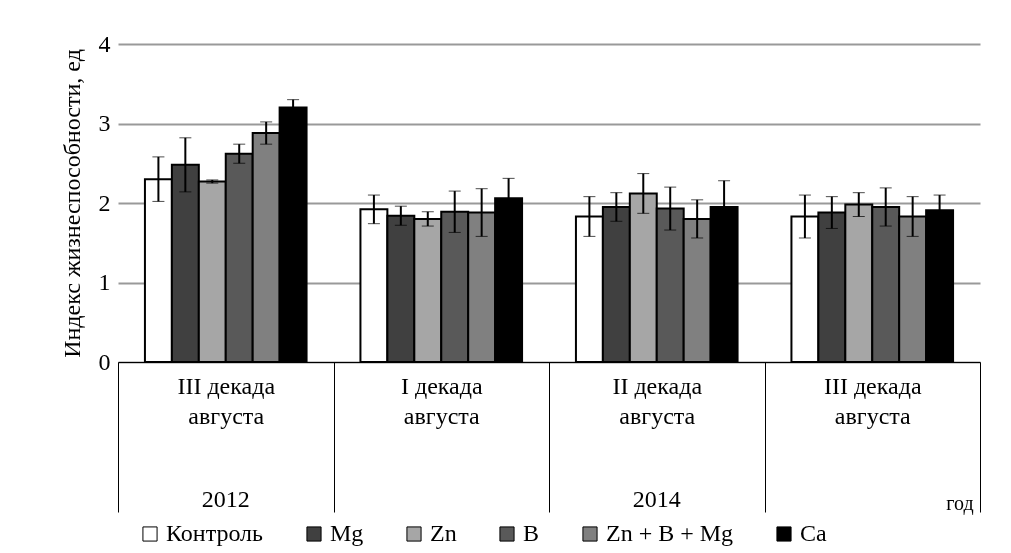 This screenshot has height=553, width=1011. What do you see at coordinates (71, 203) in the screenshot?
I see `y-axis-title: Индекс жизнеспособности, ед` at bounding box center [71, 203].